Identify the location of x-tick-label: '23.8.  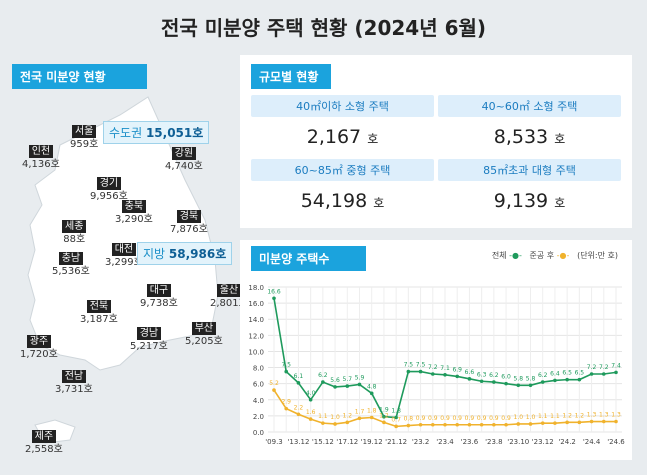
(494, 442).